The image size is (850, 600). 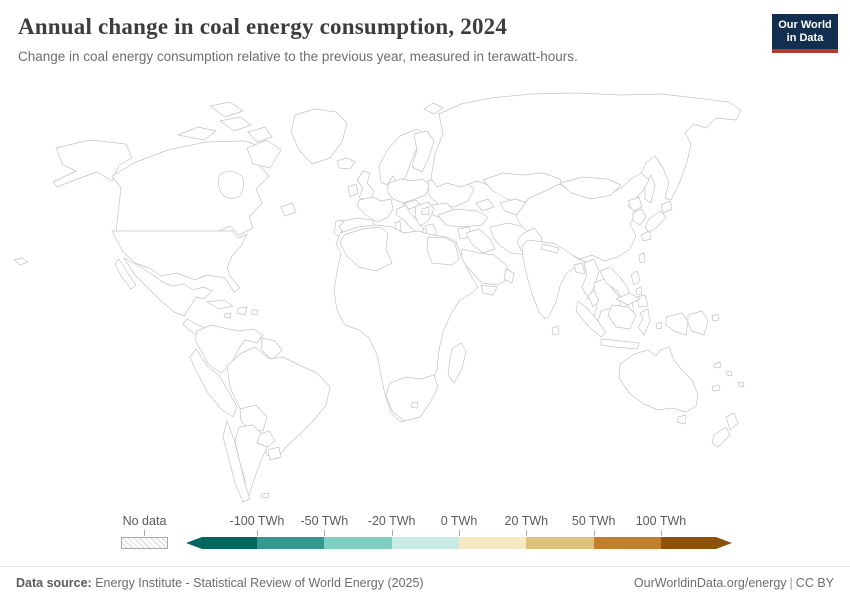 What do you see at coordinates (666, 207) in the screenshot?
I see `country-japan-hokkaido` at bounding box center [666, 207].